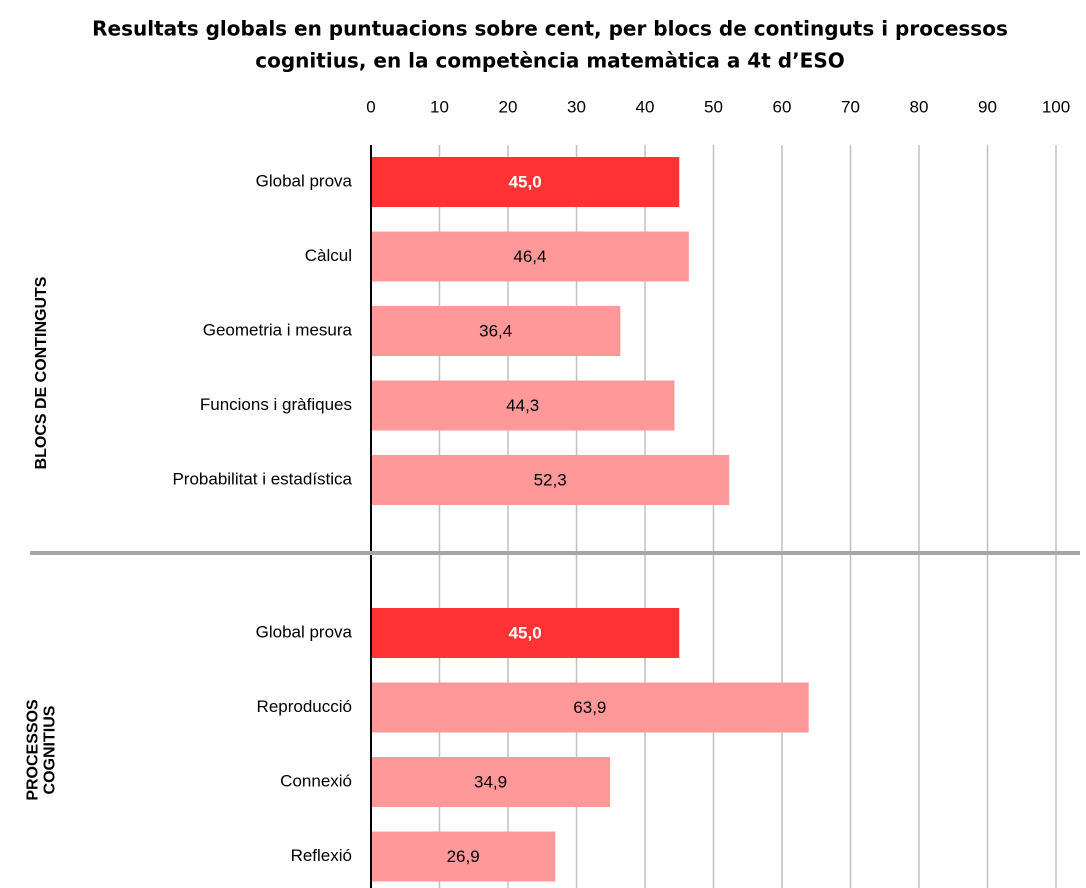 The width and height of the screenshot is (1086, 888). I want to click on group-label: COGNITIUS, so click(50, 749).